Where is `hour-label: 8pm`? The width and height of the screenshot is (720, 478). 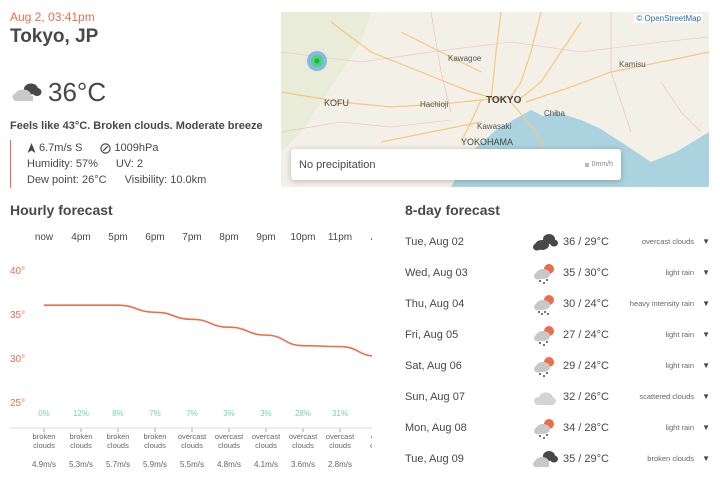
hour-label: 8pm is located at coordinates (228, 237).